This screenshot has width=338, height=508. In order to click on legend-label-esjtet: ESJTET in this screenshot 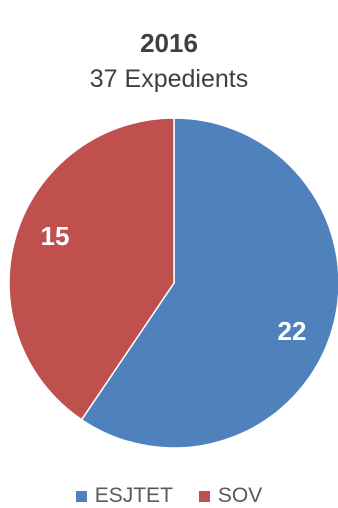, I will do `click(133, 495)`.